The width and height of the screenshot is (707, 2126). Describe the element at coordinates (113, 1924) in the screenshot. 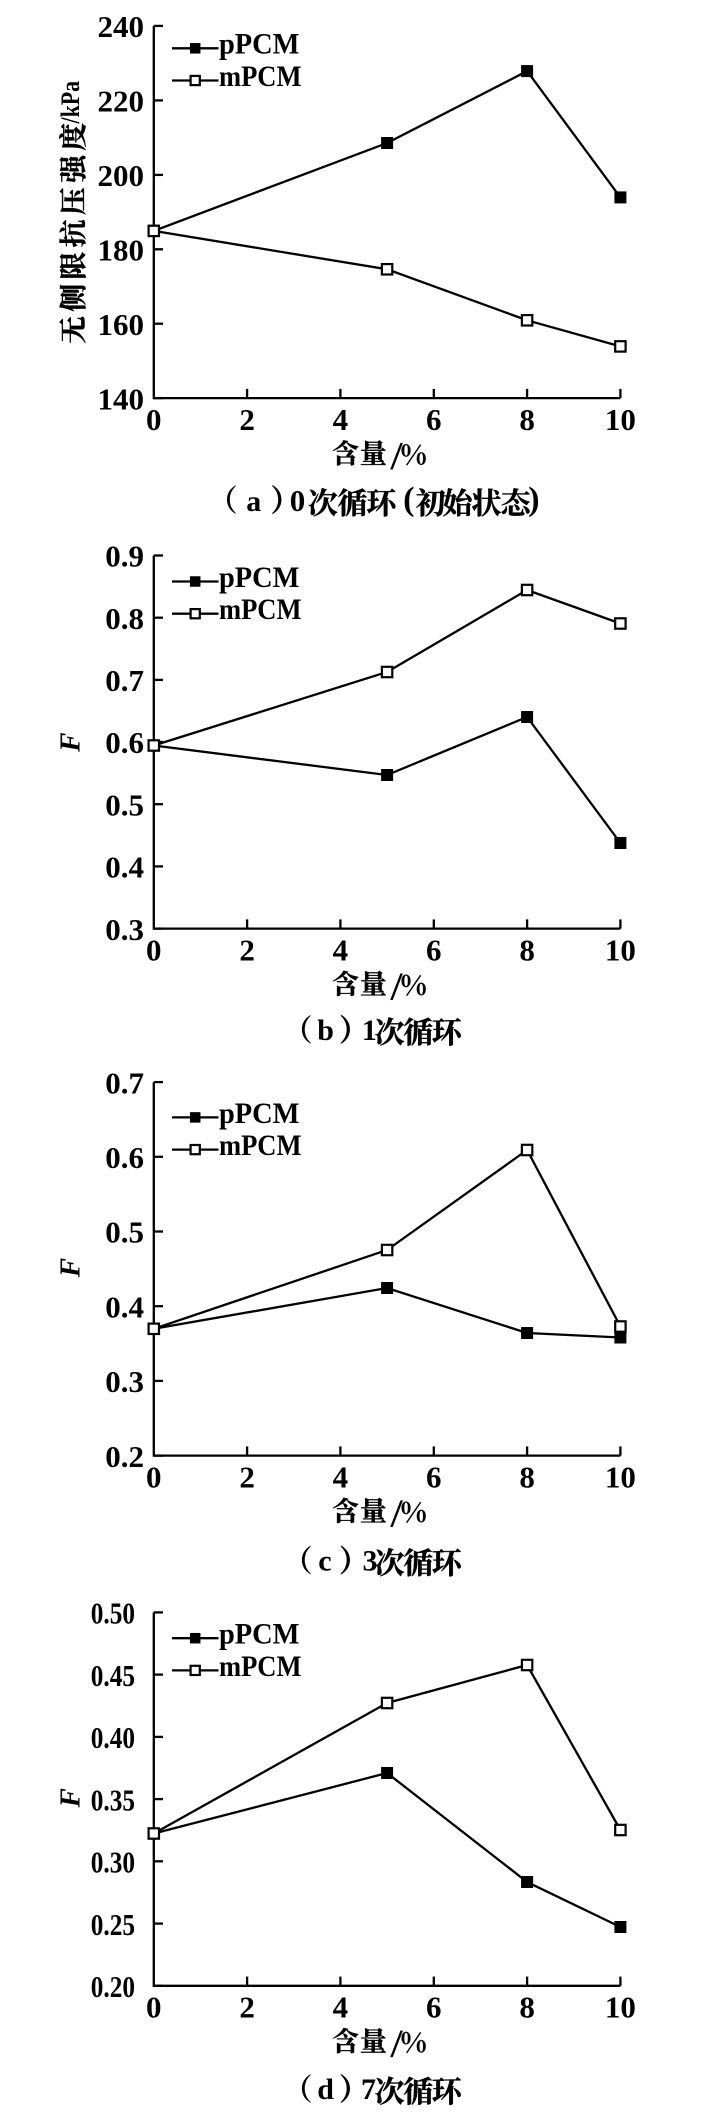

I see `svg-text: 0.25` at that location.